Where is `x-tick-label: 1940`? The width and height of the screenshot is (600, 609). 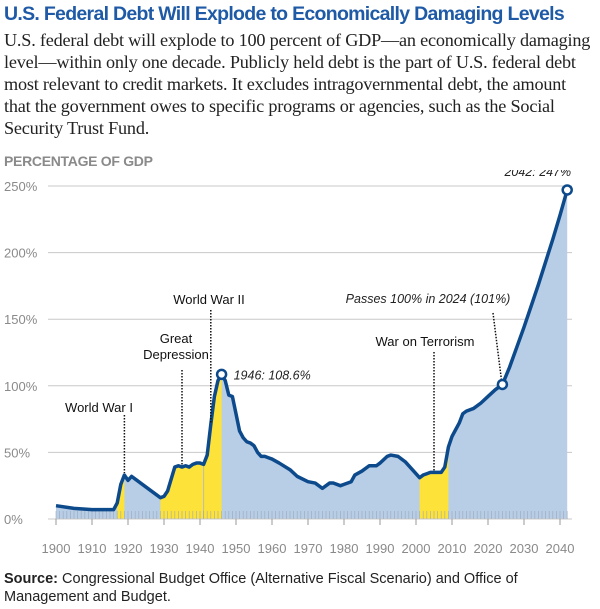
x-tick-label: 1940 is located at coordinates (200, 548).